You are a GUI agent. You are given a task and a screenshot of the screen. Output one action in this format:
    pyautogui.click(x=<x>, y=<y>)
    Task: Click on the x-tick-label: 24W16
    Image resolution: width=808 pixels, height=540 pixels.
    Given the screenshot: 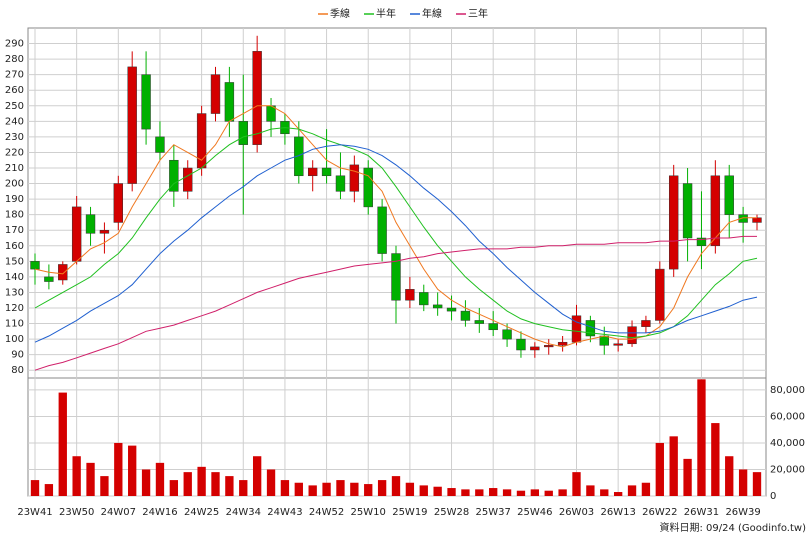 What is the action you would take?
    pyautogui.click(x=159, y=512)
    